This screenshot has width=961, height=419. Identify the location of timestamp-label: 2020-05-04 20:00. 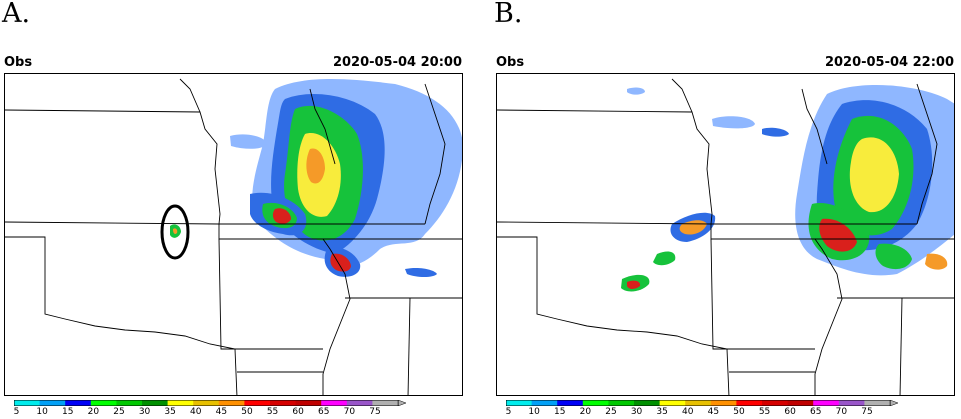
(397, 62).